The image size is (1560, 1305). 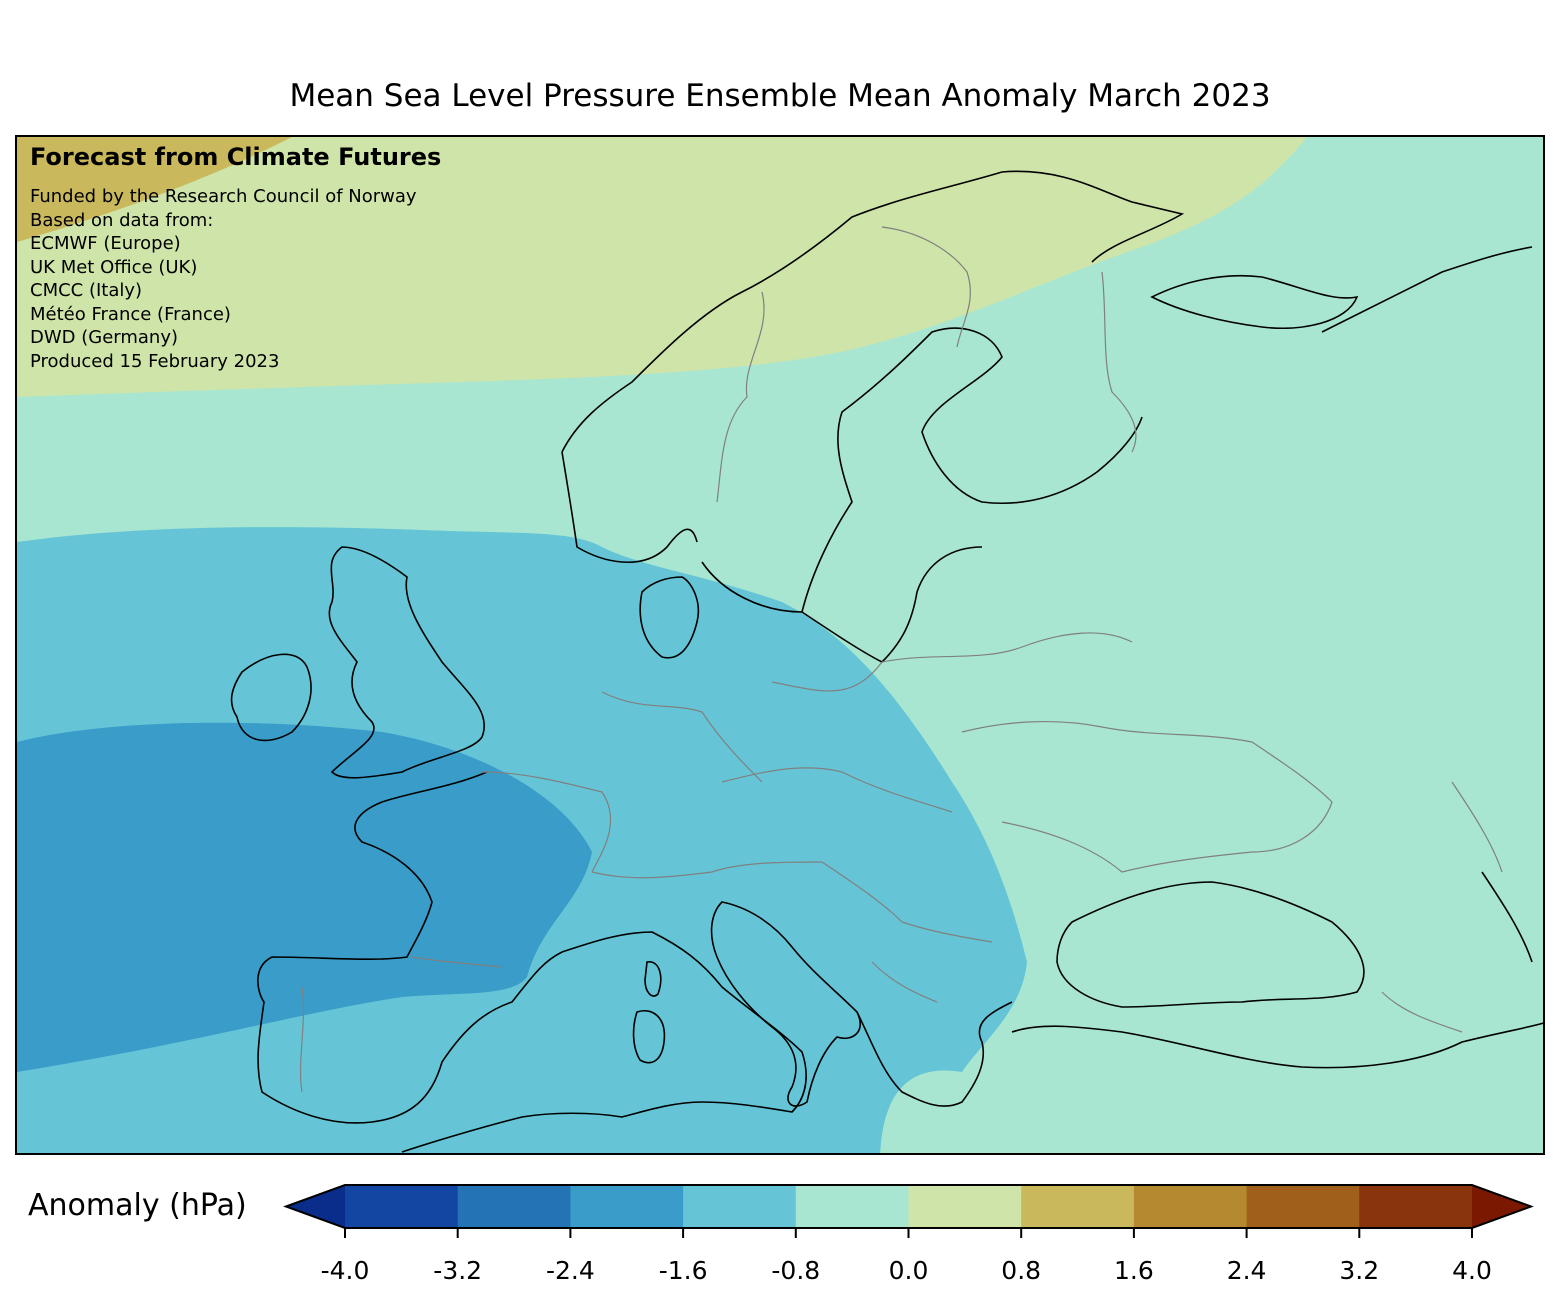 I want to click on anomaly-band-neg2.4-neg1.6, so click(x=304, y=897).